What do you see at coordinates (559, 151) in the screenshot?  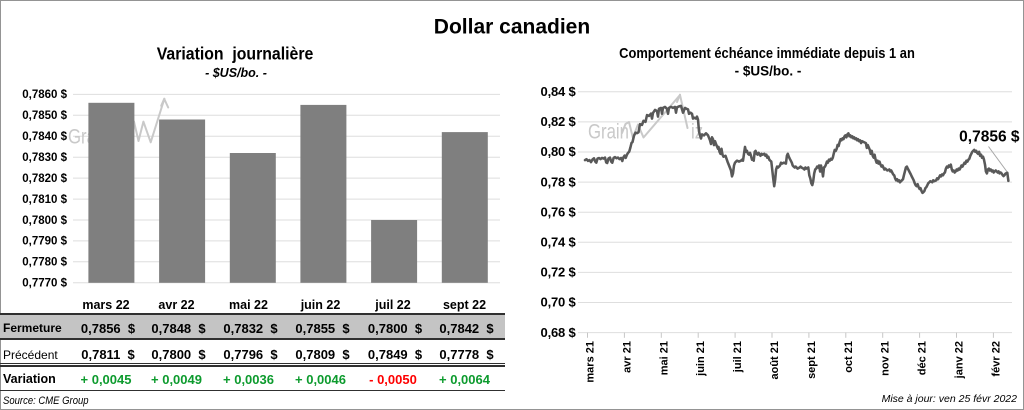 I see `svg-text: 0,80 $` at bounding box center [559, 151].